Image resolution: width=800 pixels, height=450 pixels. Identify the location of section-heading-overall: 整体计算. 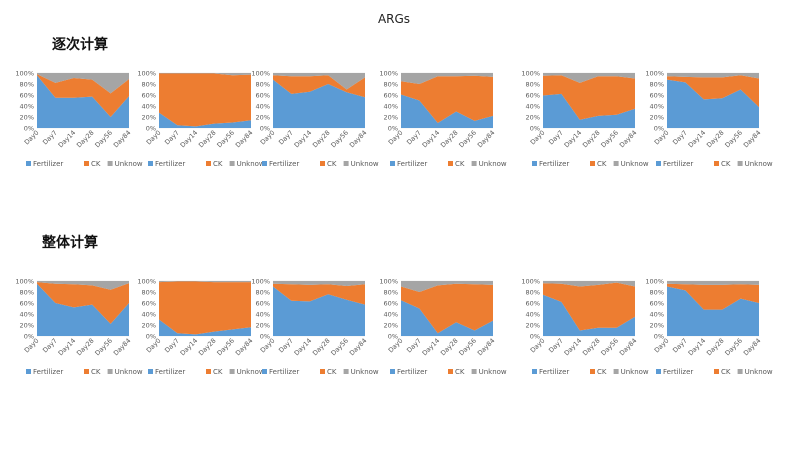
(70, 243).